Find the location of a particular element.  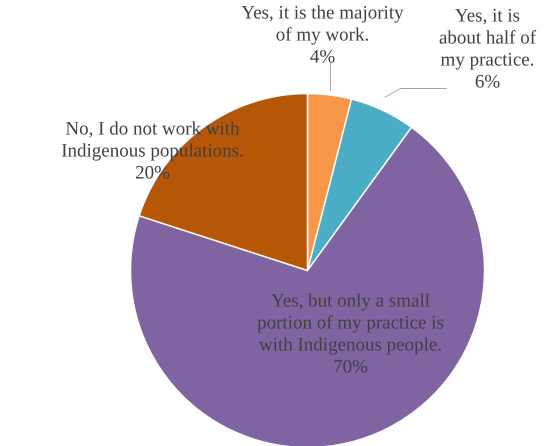

data-label: 6% is located at coordinates (487, 82).